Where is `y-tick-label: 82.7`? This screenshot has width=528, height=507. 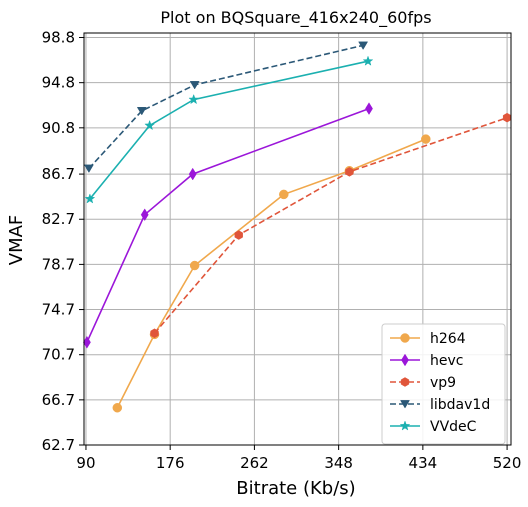 y-tick-label: 82.7 is located at coordinates (58, 219).